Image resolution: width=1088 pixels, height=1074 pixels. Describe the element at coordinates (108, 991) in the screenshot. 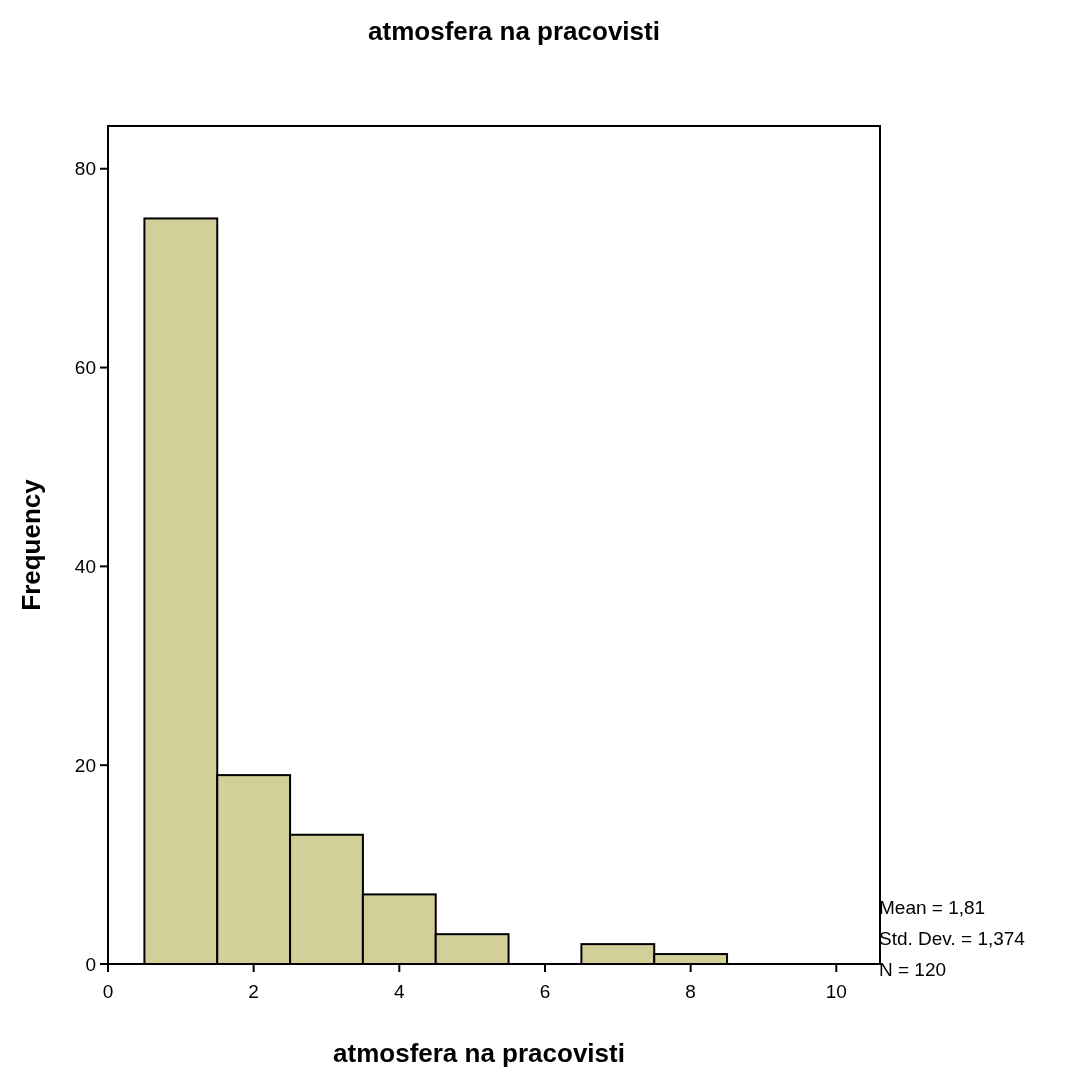

I see `x-tick-label: 0` at that location.